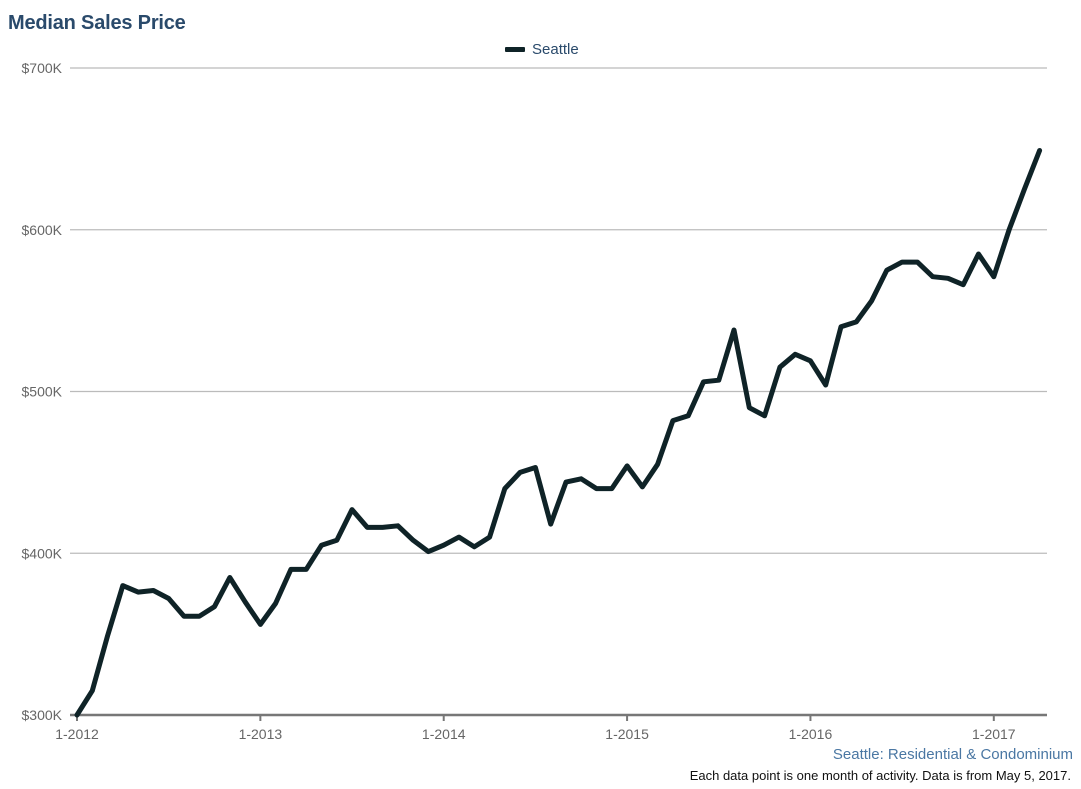  What do you see at coordinates (444, 734) in the screenshot?
I see `x-tick-label: 1-2014` at bounding box center [444, 734].